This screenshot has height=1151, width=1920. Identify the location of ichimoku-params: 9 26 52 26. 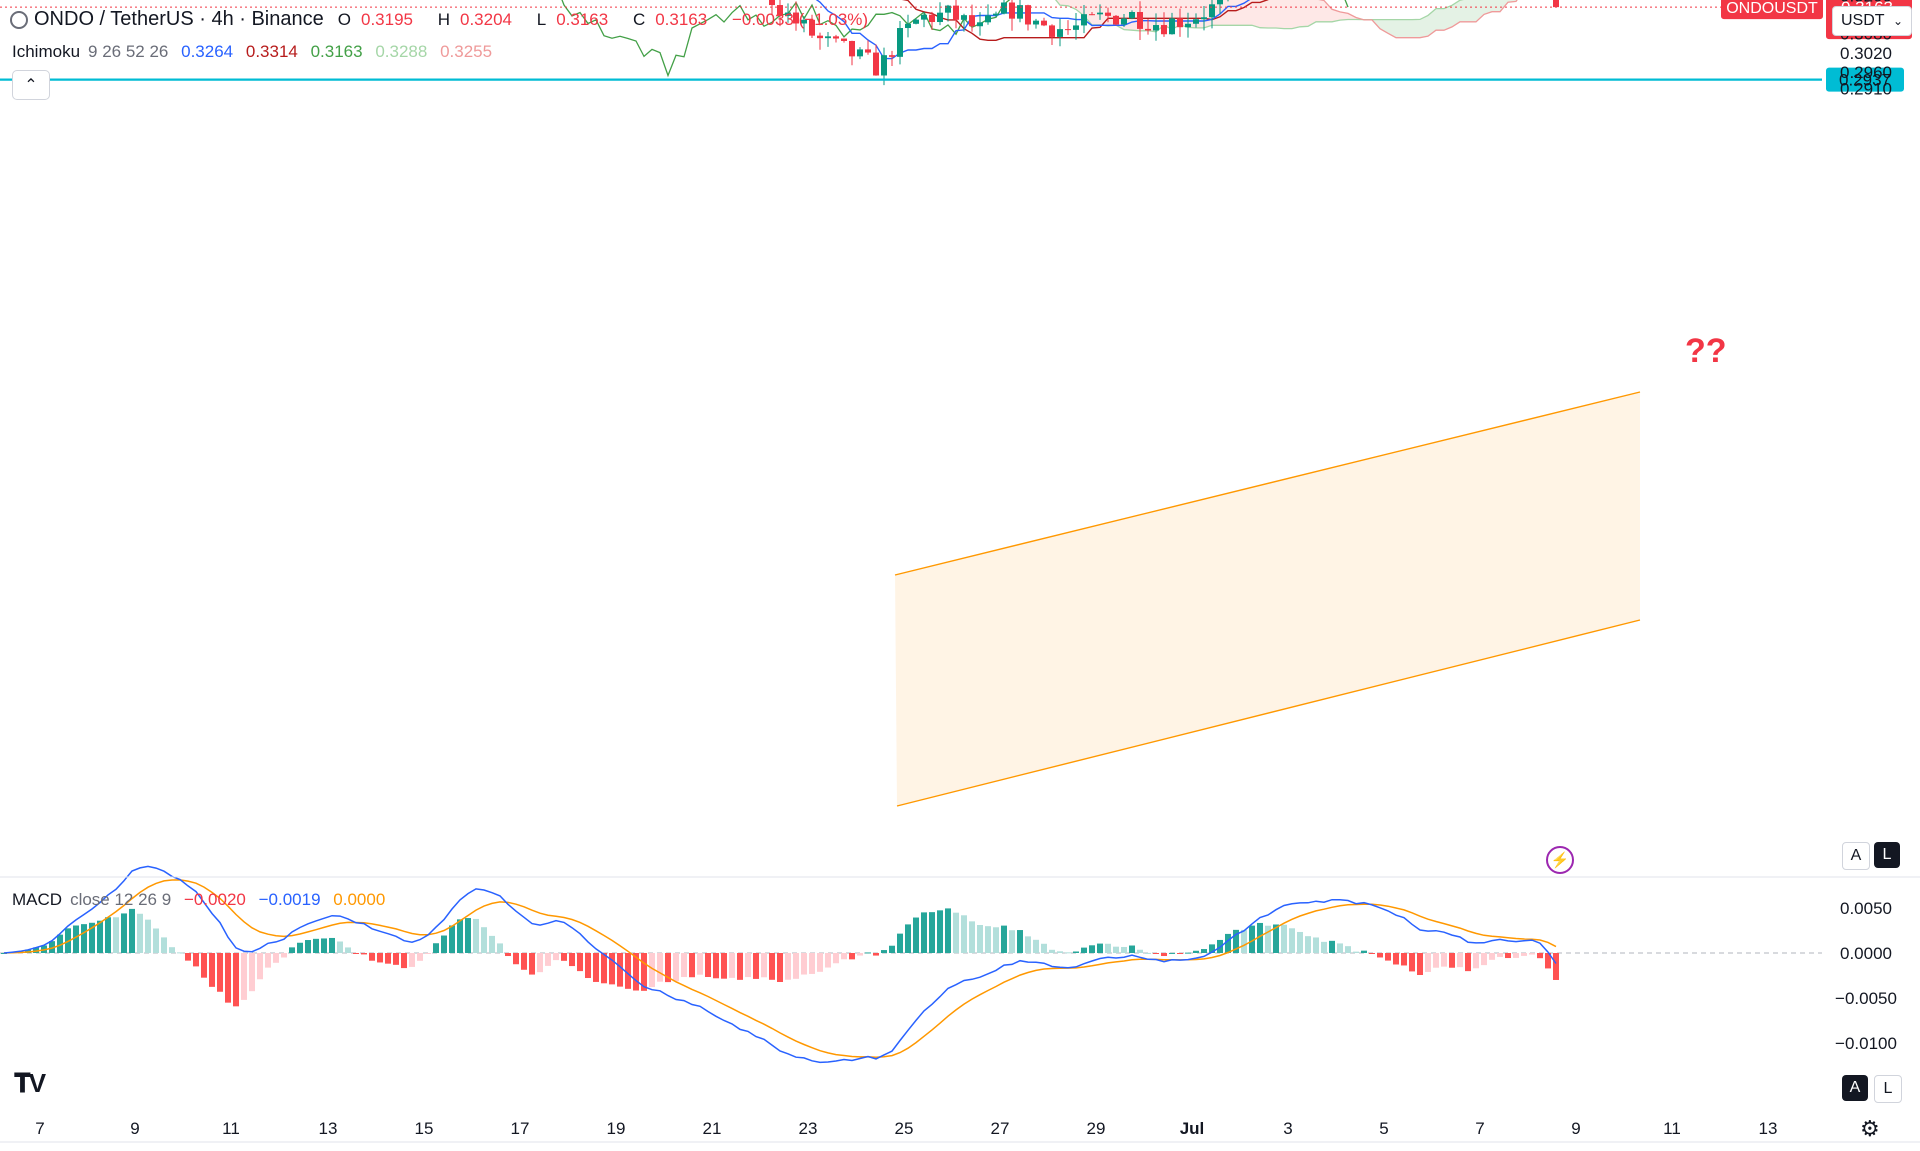
(128, 51).